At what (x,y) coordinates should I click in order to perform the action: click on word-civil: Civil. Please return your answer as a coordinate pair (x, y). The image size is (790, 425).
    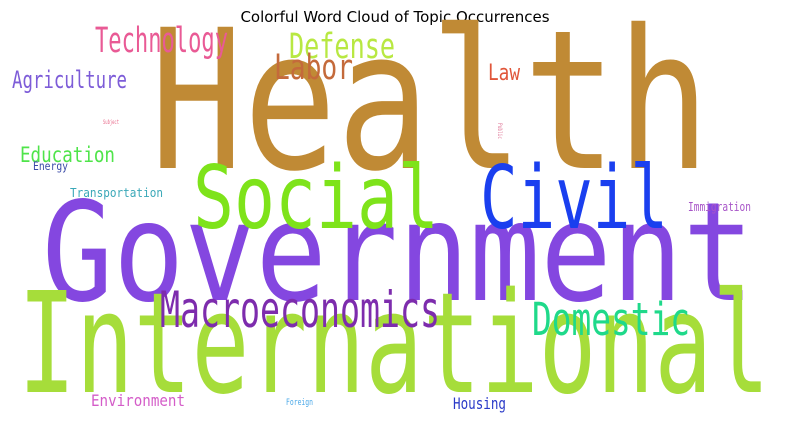
    Looking at the image, I should click on (574, 198).